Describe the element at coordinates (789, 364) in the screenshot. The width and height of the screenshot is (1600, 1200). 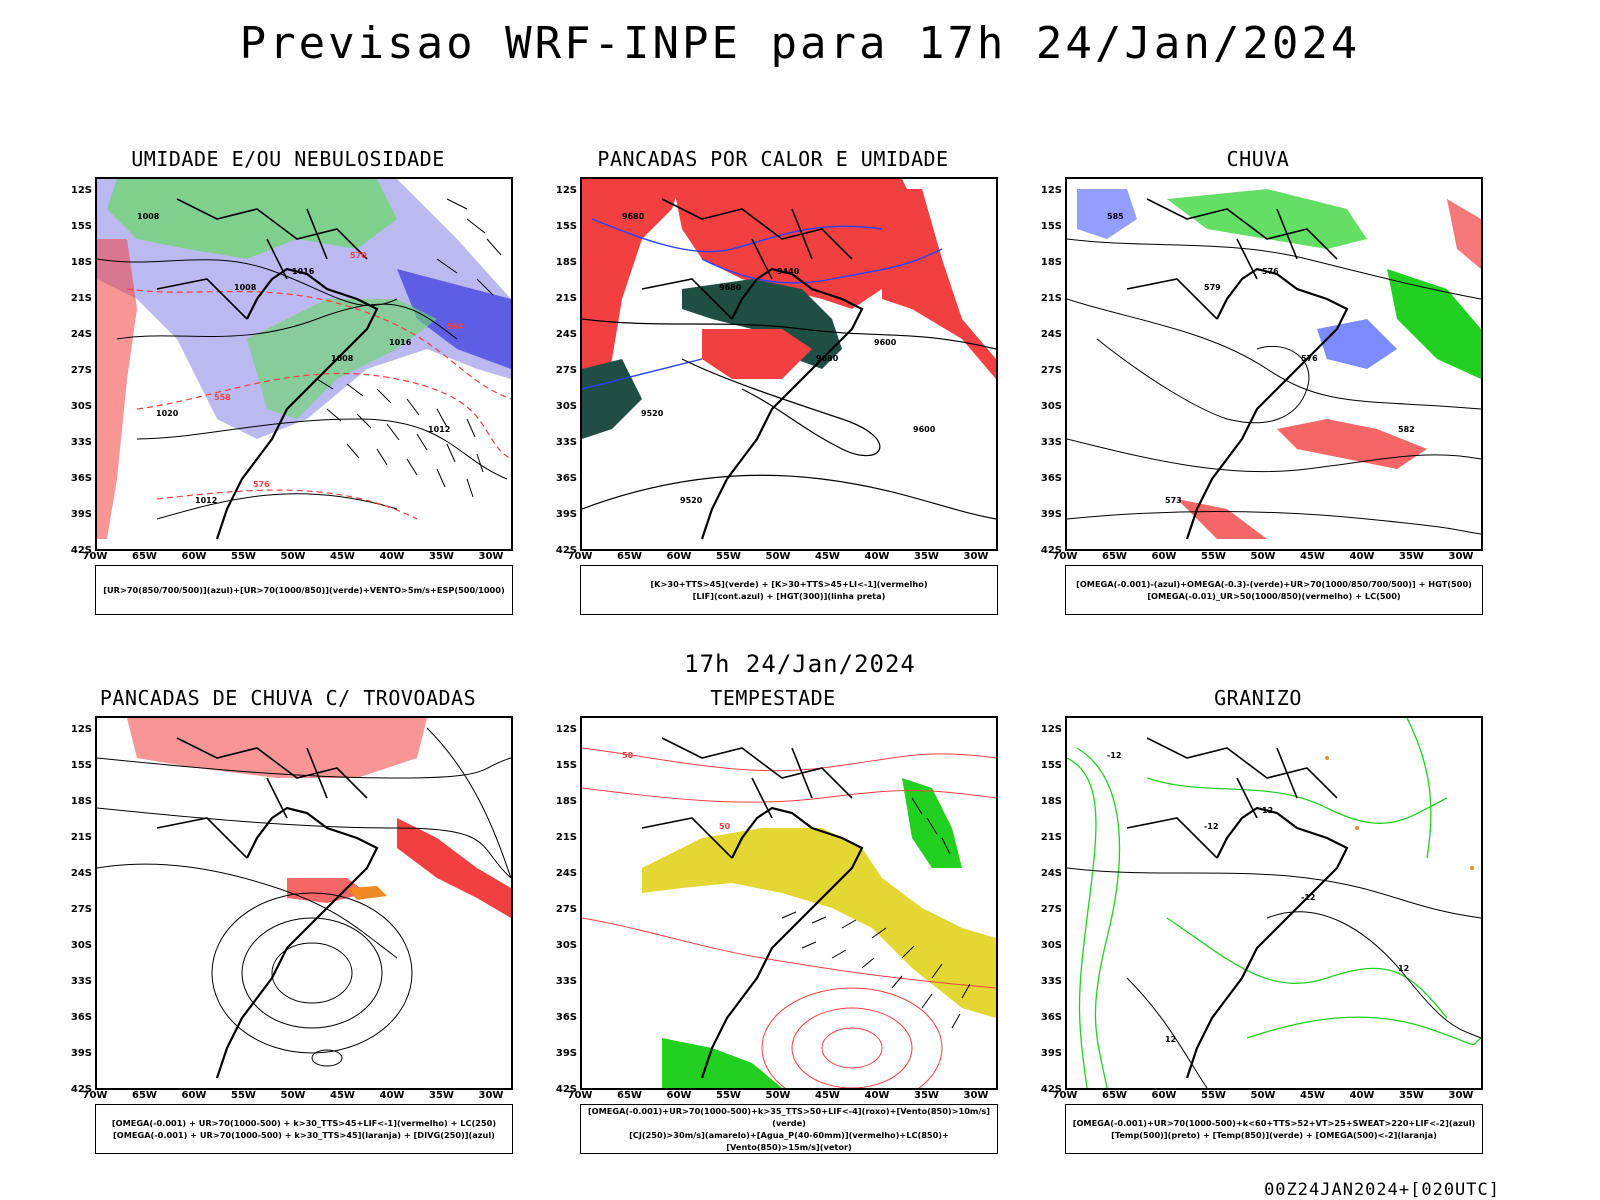
I see `map-heat-showers: 9680 9680 9680 9600 9520 9440 9600 9520` at that location.